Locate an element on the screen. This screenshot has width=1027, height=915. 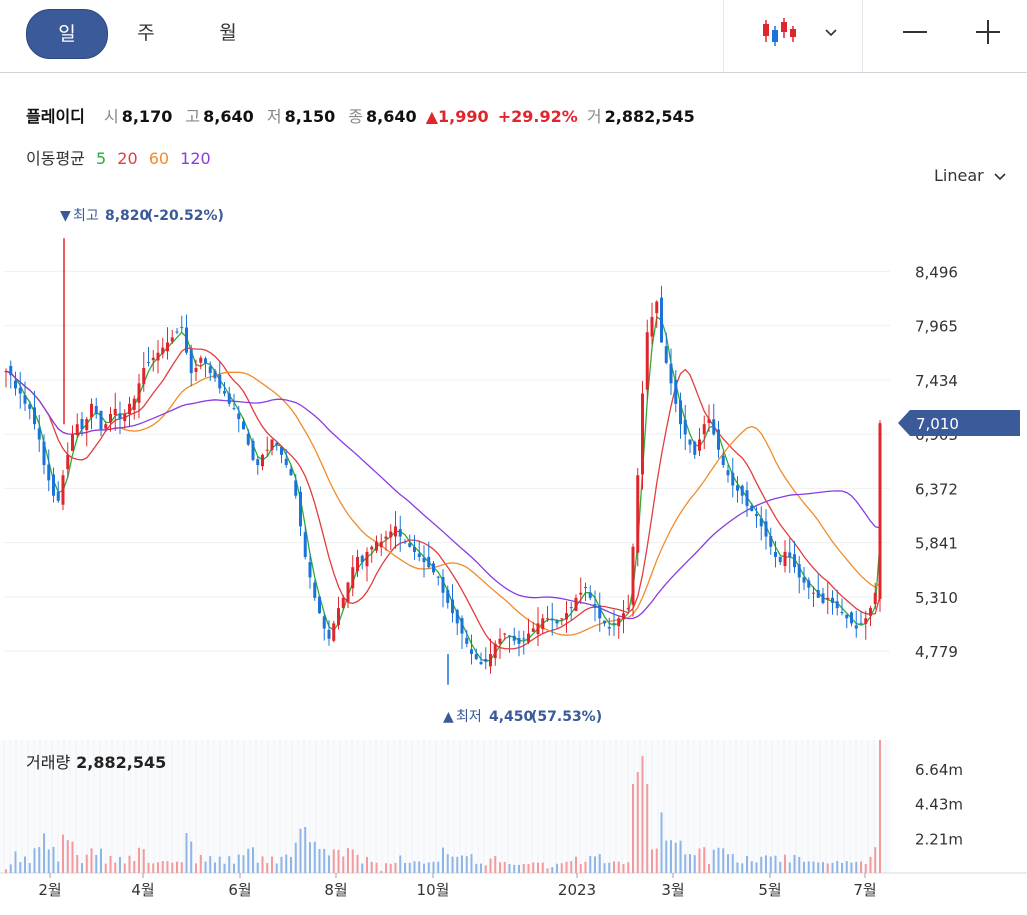
period-week-button: 주 is located at coordinates (146, 33).